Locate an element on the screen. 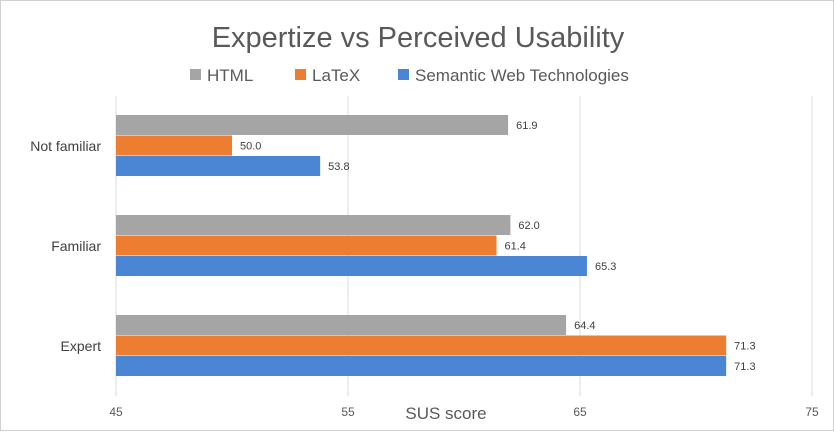 The image size is (834, 432). x-tick-label: 75 is located at coordinates (812, 412).